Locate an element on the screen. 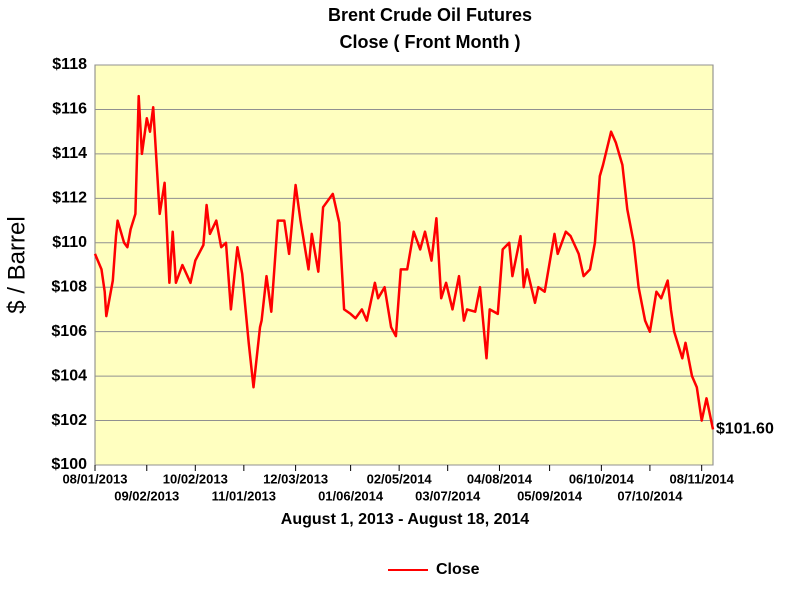 The height and width of the screenshot is (600, 800). y-tick-label: $106 is located at coordinates (69, 331).